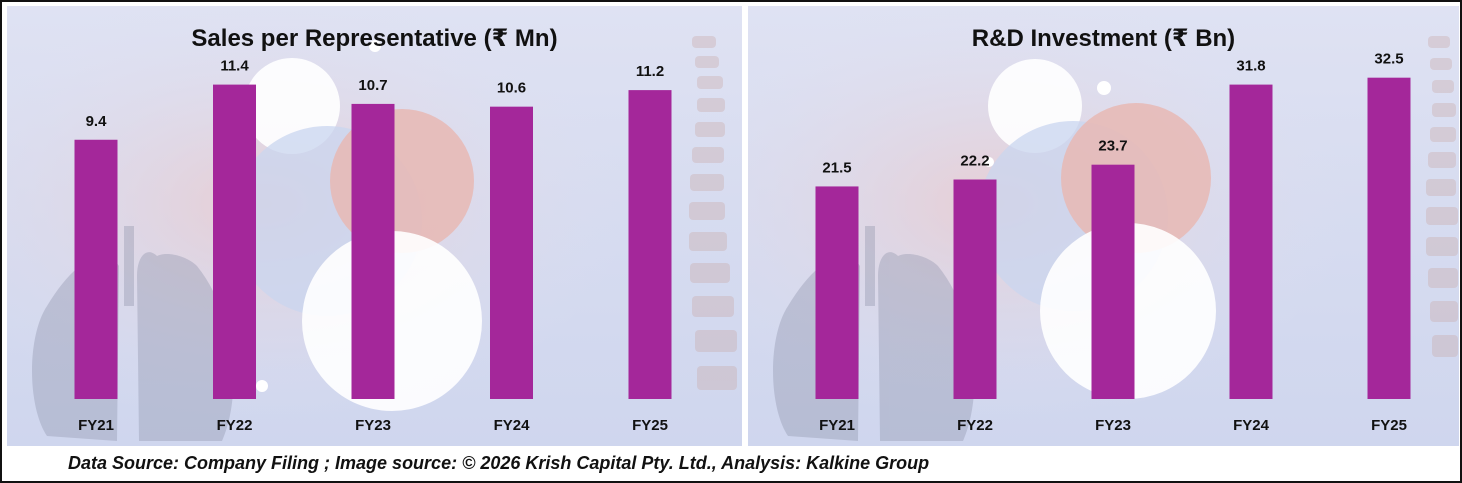 The image size is (1462, 483). I want to click on data-label-fy21: 9.4, so click(97, 121).